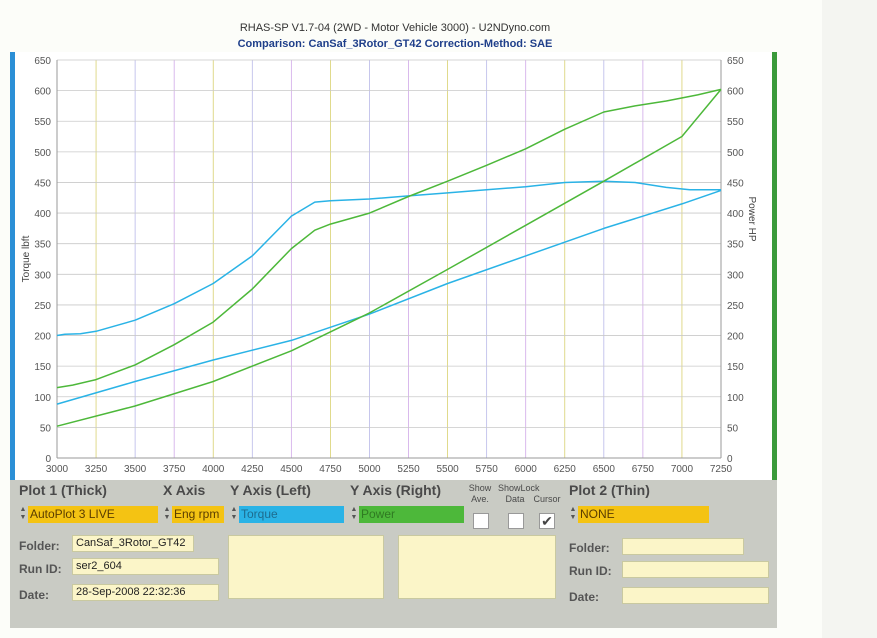 The height and width of the screenshot is (638, 877). I want to click on y-left-tick-label: 250, so click(42, 306).